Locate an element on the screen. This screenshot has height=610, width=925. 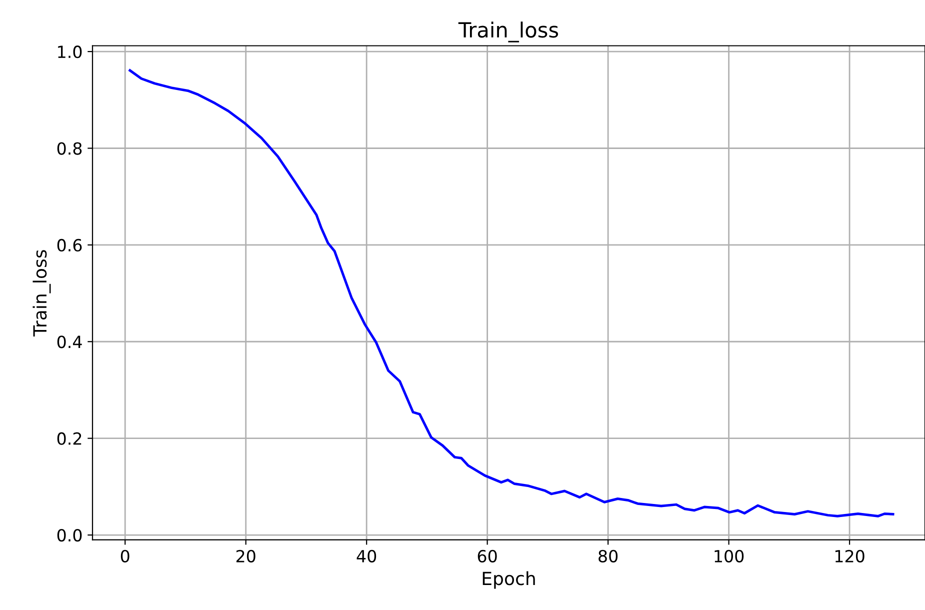
x-tick-label: 0 is located at coordinates (125, 556).